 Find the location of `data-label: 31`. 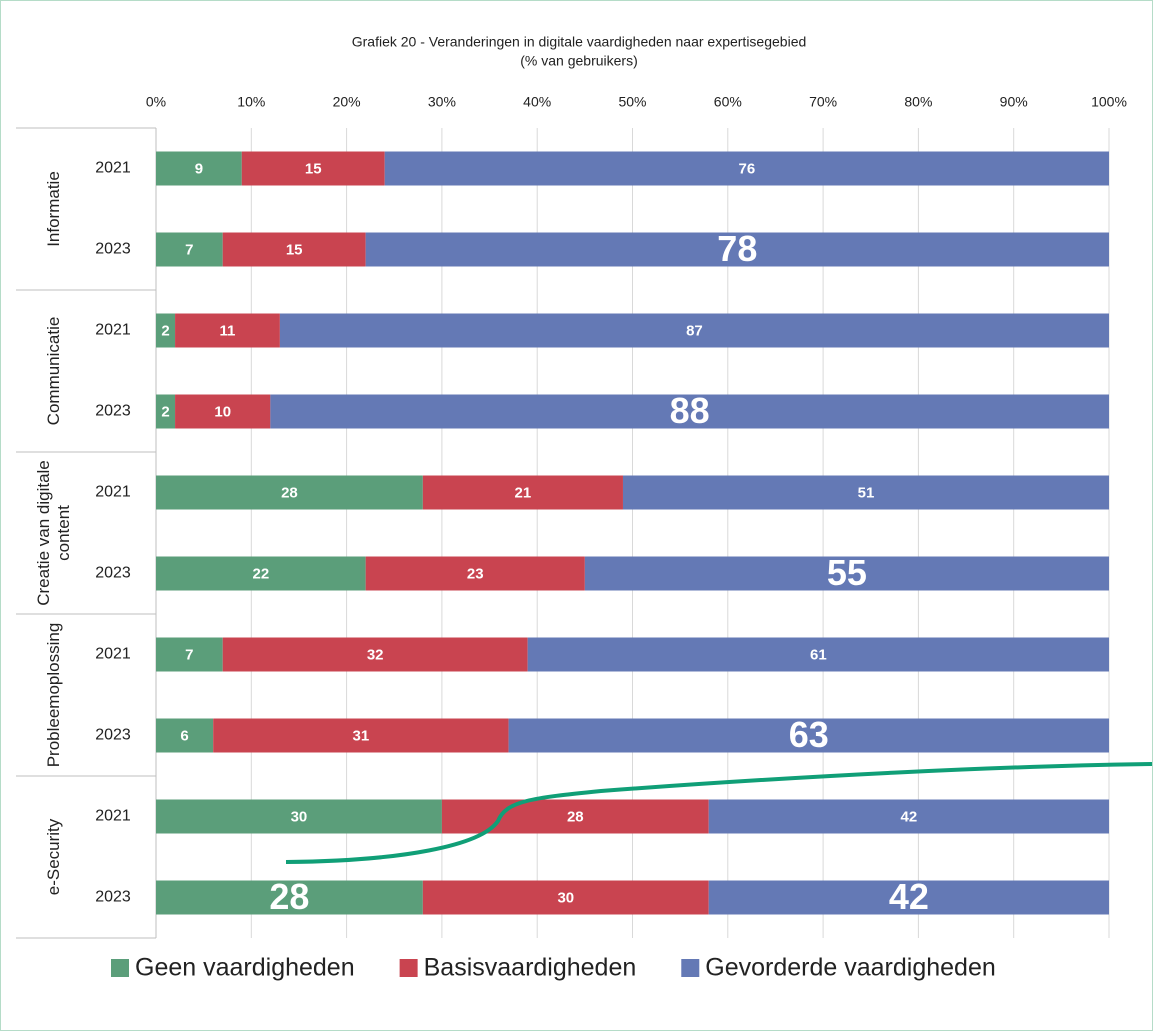

data-label: 31 is located at coordinates (361, 735).